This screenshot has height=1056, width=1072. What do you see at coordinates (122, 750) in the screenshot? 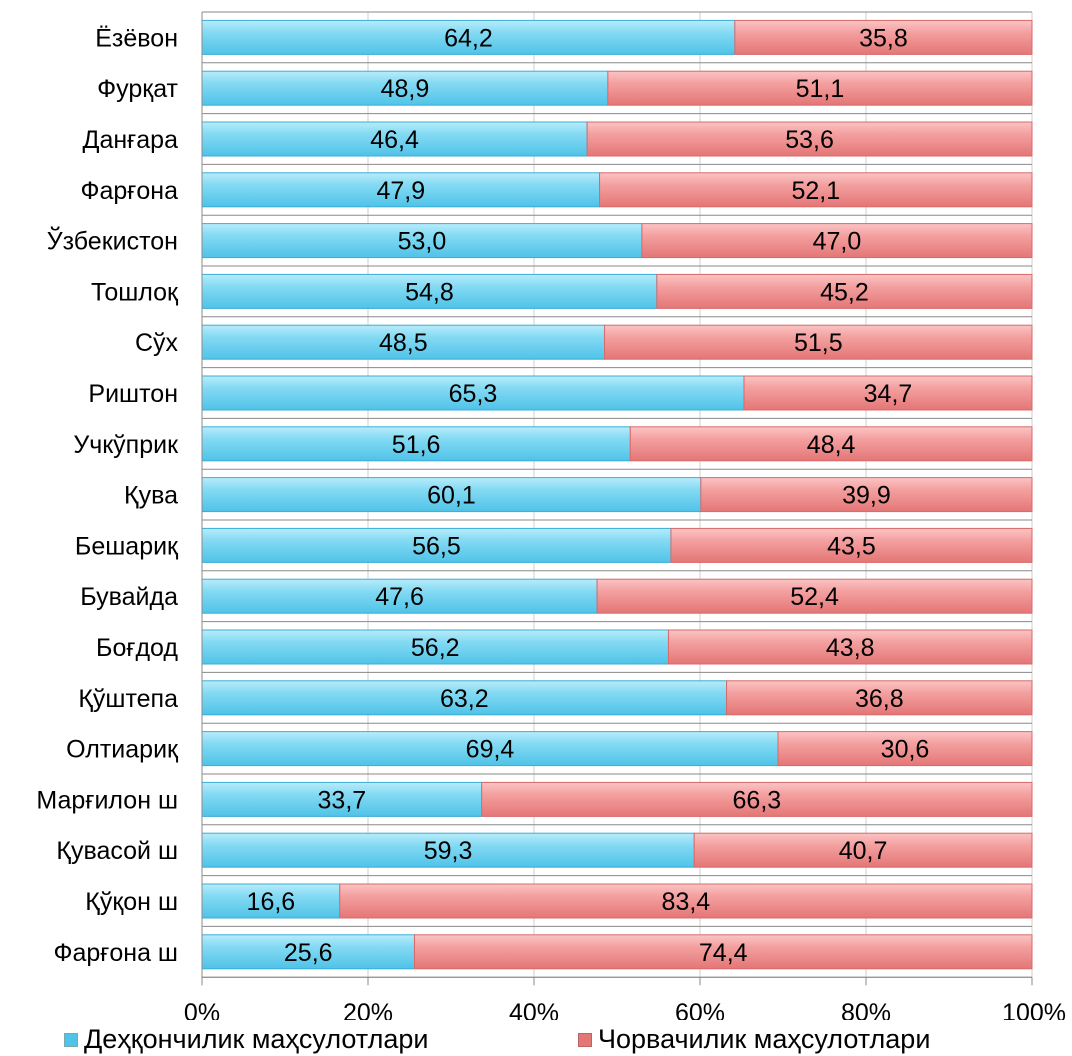
I see `category-label: Олтиариқ` at bounding box center [122, 750].